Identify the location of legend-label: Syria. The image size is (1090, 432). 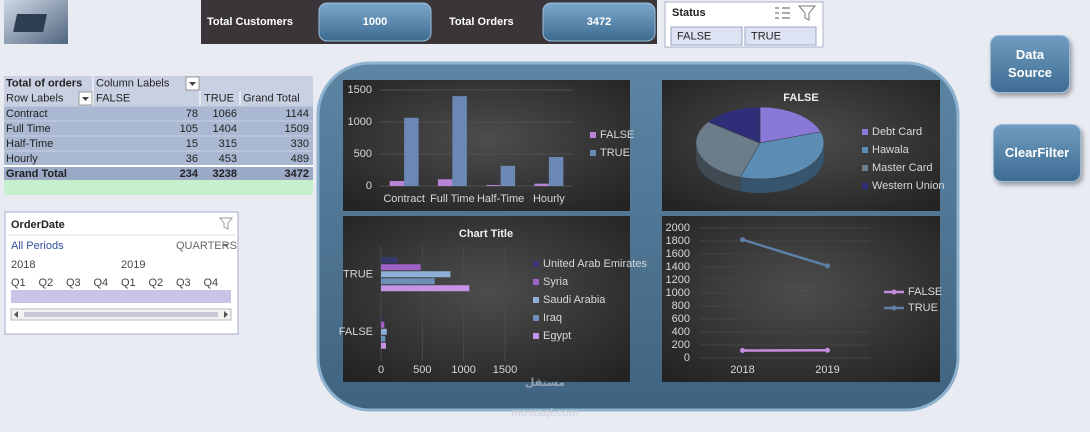
(556, 282).